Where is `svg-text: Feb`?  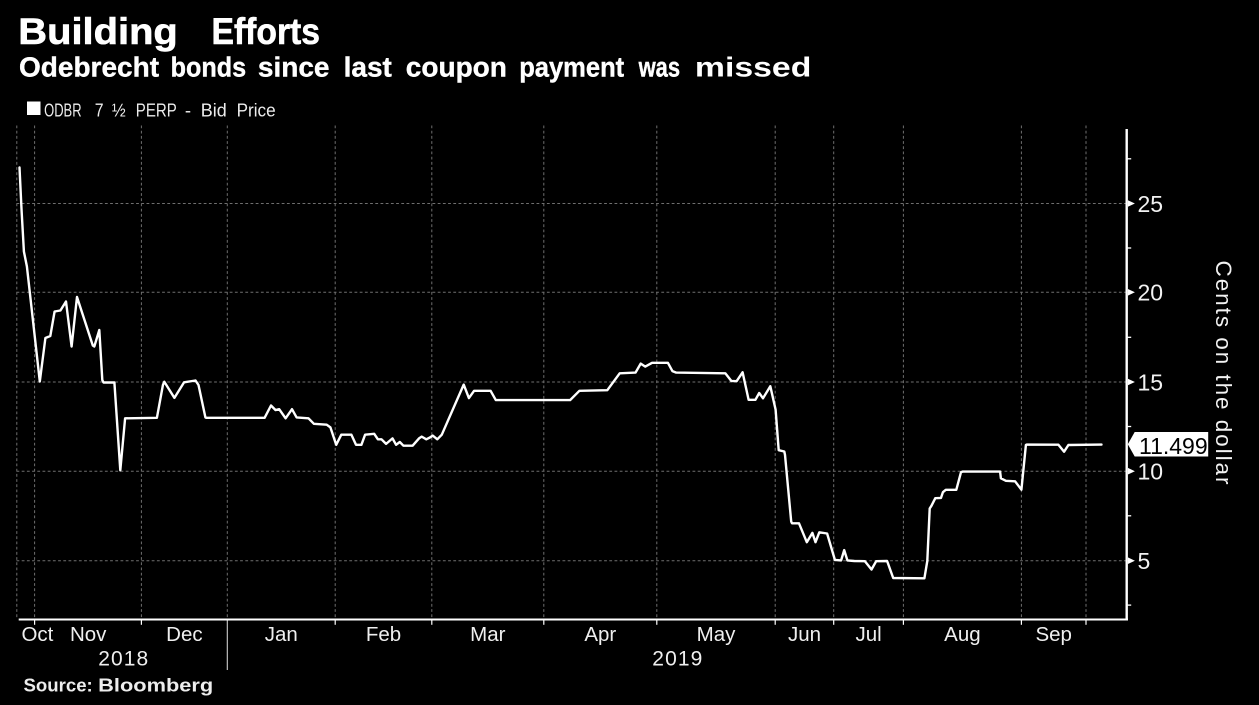
svg-text: Feb is located at coordinates (383, 634).